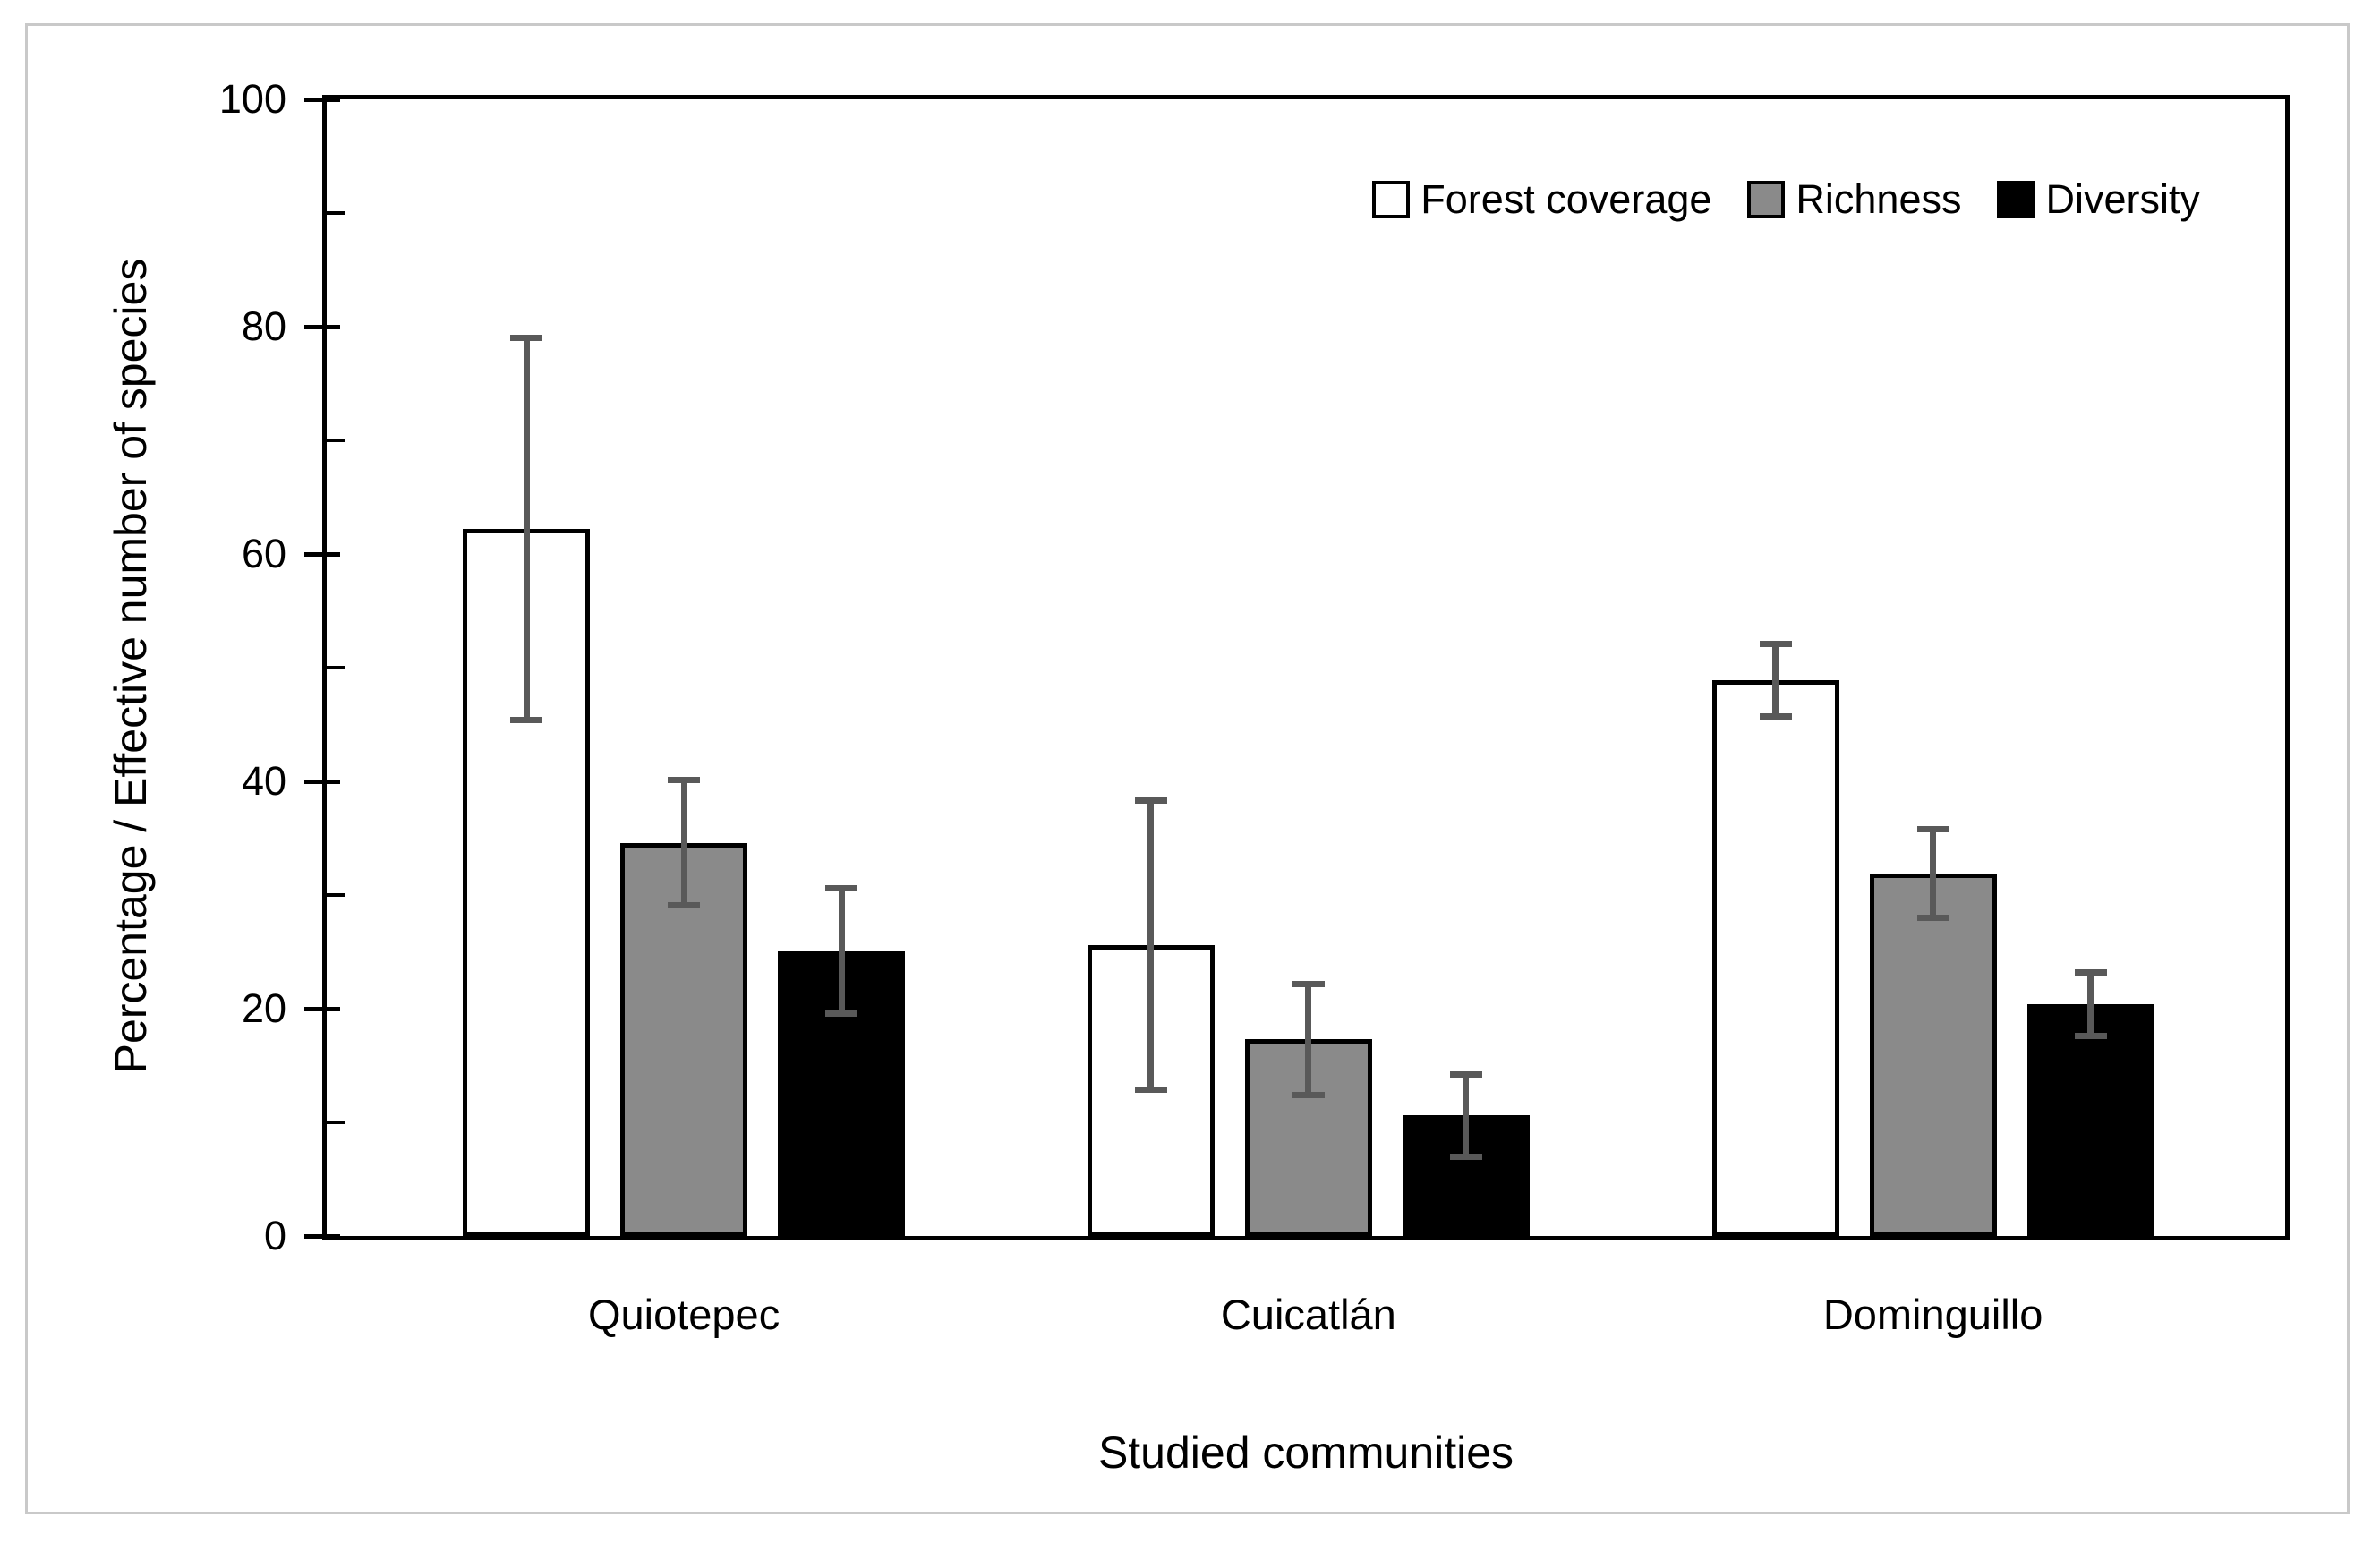 Image resolution: width=2380 pixels, height=1543 pixels. Describe the element at coordinates (526, 528) in the screenshot. I see `error-bar-forest-coverage-quiotepec` at that location.